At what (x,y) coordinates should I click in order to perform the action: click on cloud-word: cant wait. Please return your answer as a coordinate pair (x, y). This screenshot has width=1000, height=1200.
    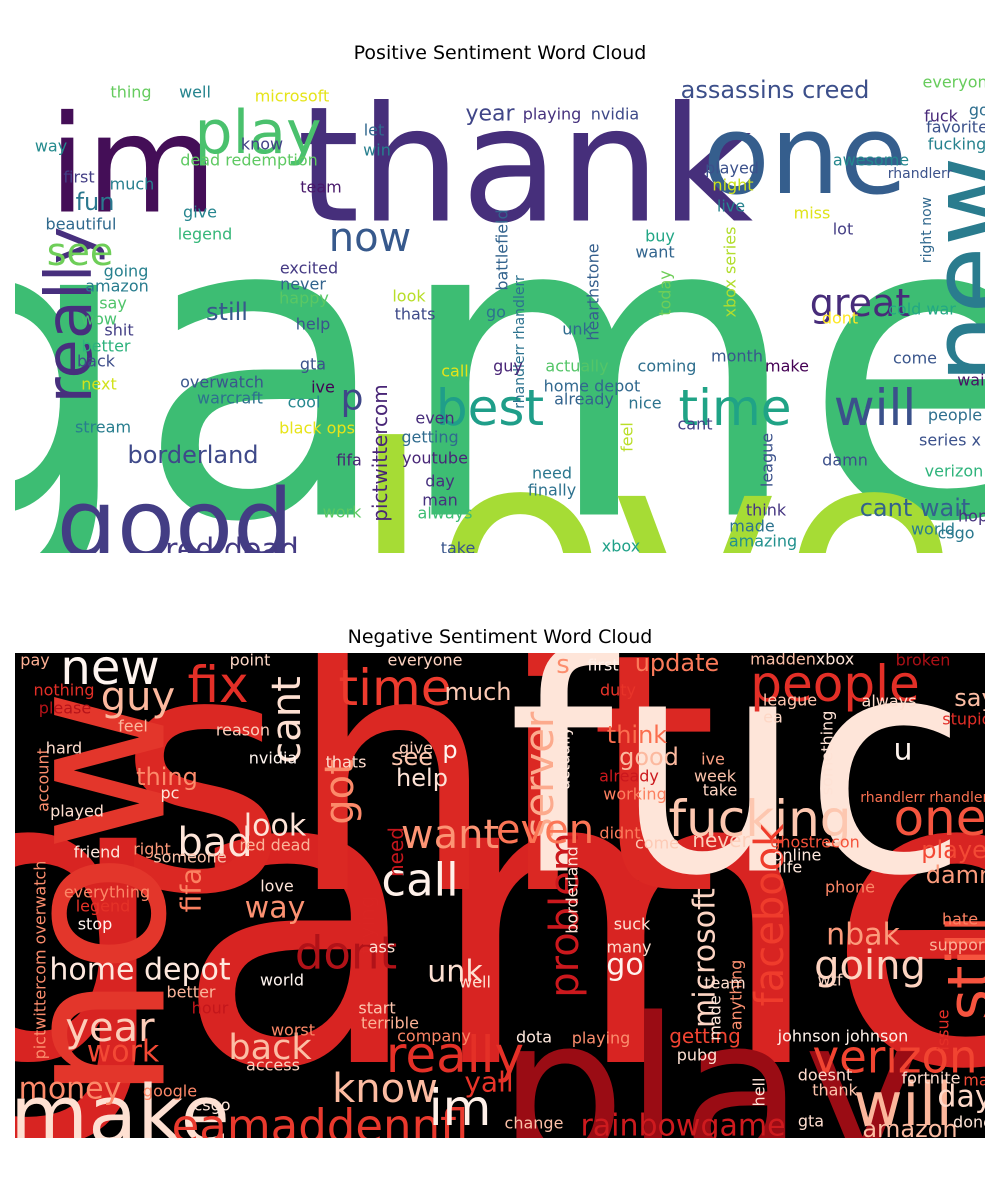
    Looking at the image, I should click on (915, 508).